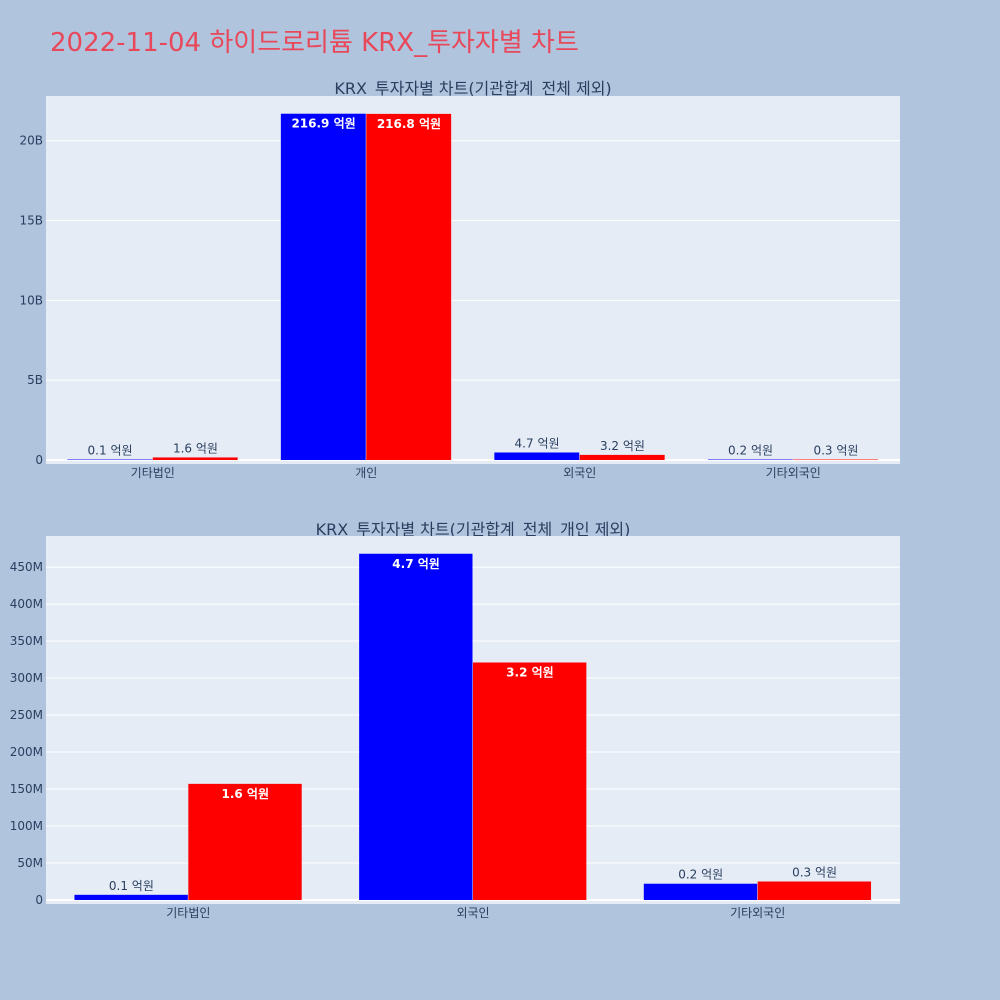 The image size is (1000, 1000). Describe the element at coordinates (26, 715) in the screenshot. I see `y-tick-label: 250M` at that location.